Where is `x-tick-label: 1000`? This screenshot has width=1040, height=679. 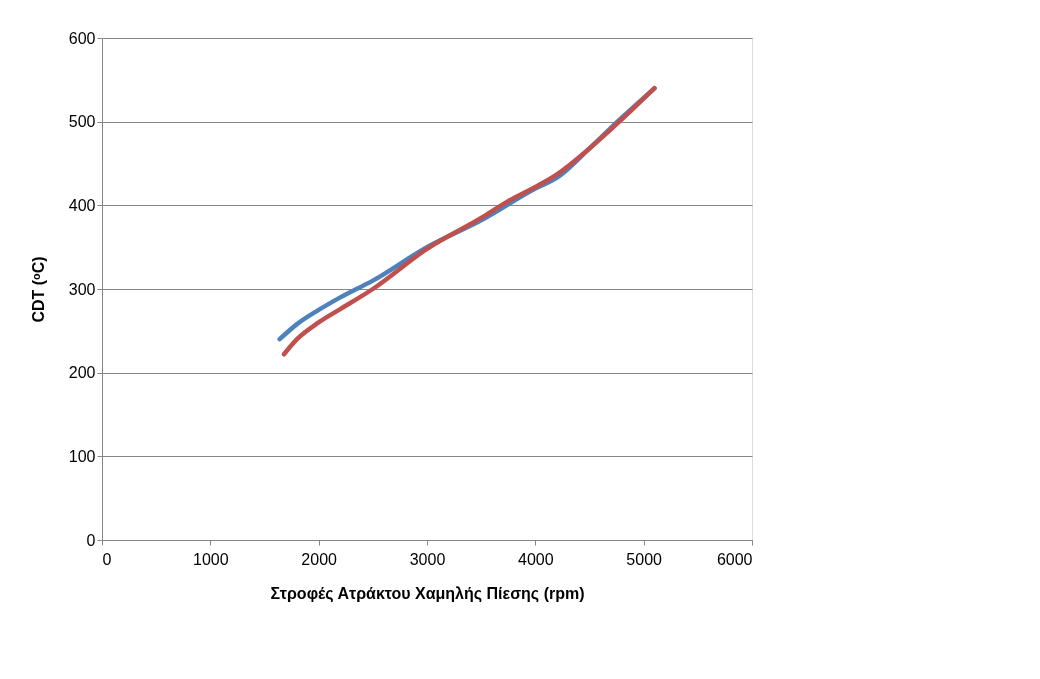
x-tick-label: 1000 is located at coordinates (211, 559).